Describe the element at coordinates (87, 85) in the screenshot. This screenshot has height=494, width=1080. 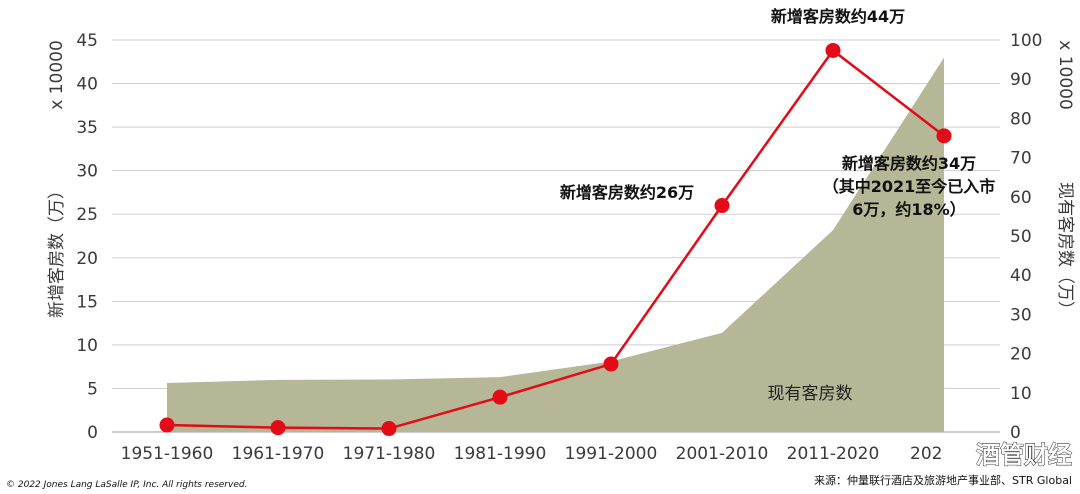
I see `left-tick-label: 40` at that location.